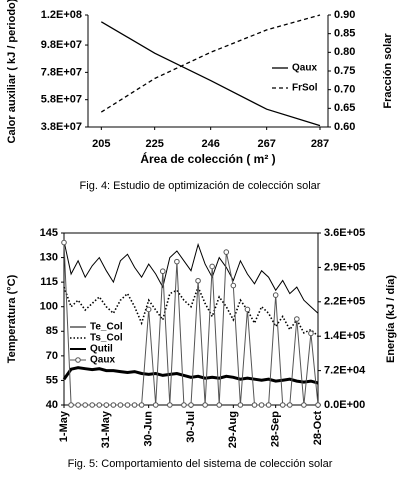  Describe the element at coordinates (52, 356) in the screenshot. I see `y-tick-label: 70` at that location.